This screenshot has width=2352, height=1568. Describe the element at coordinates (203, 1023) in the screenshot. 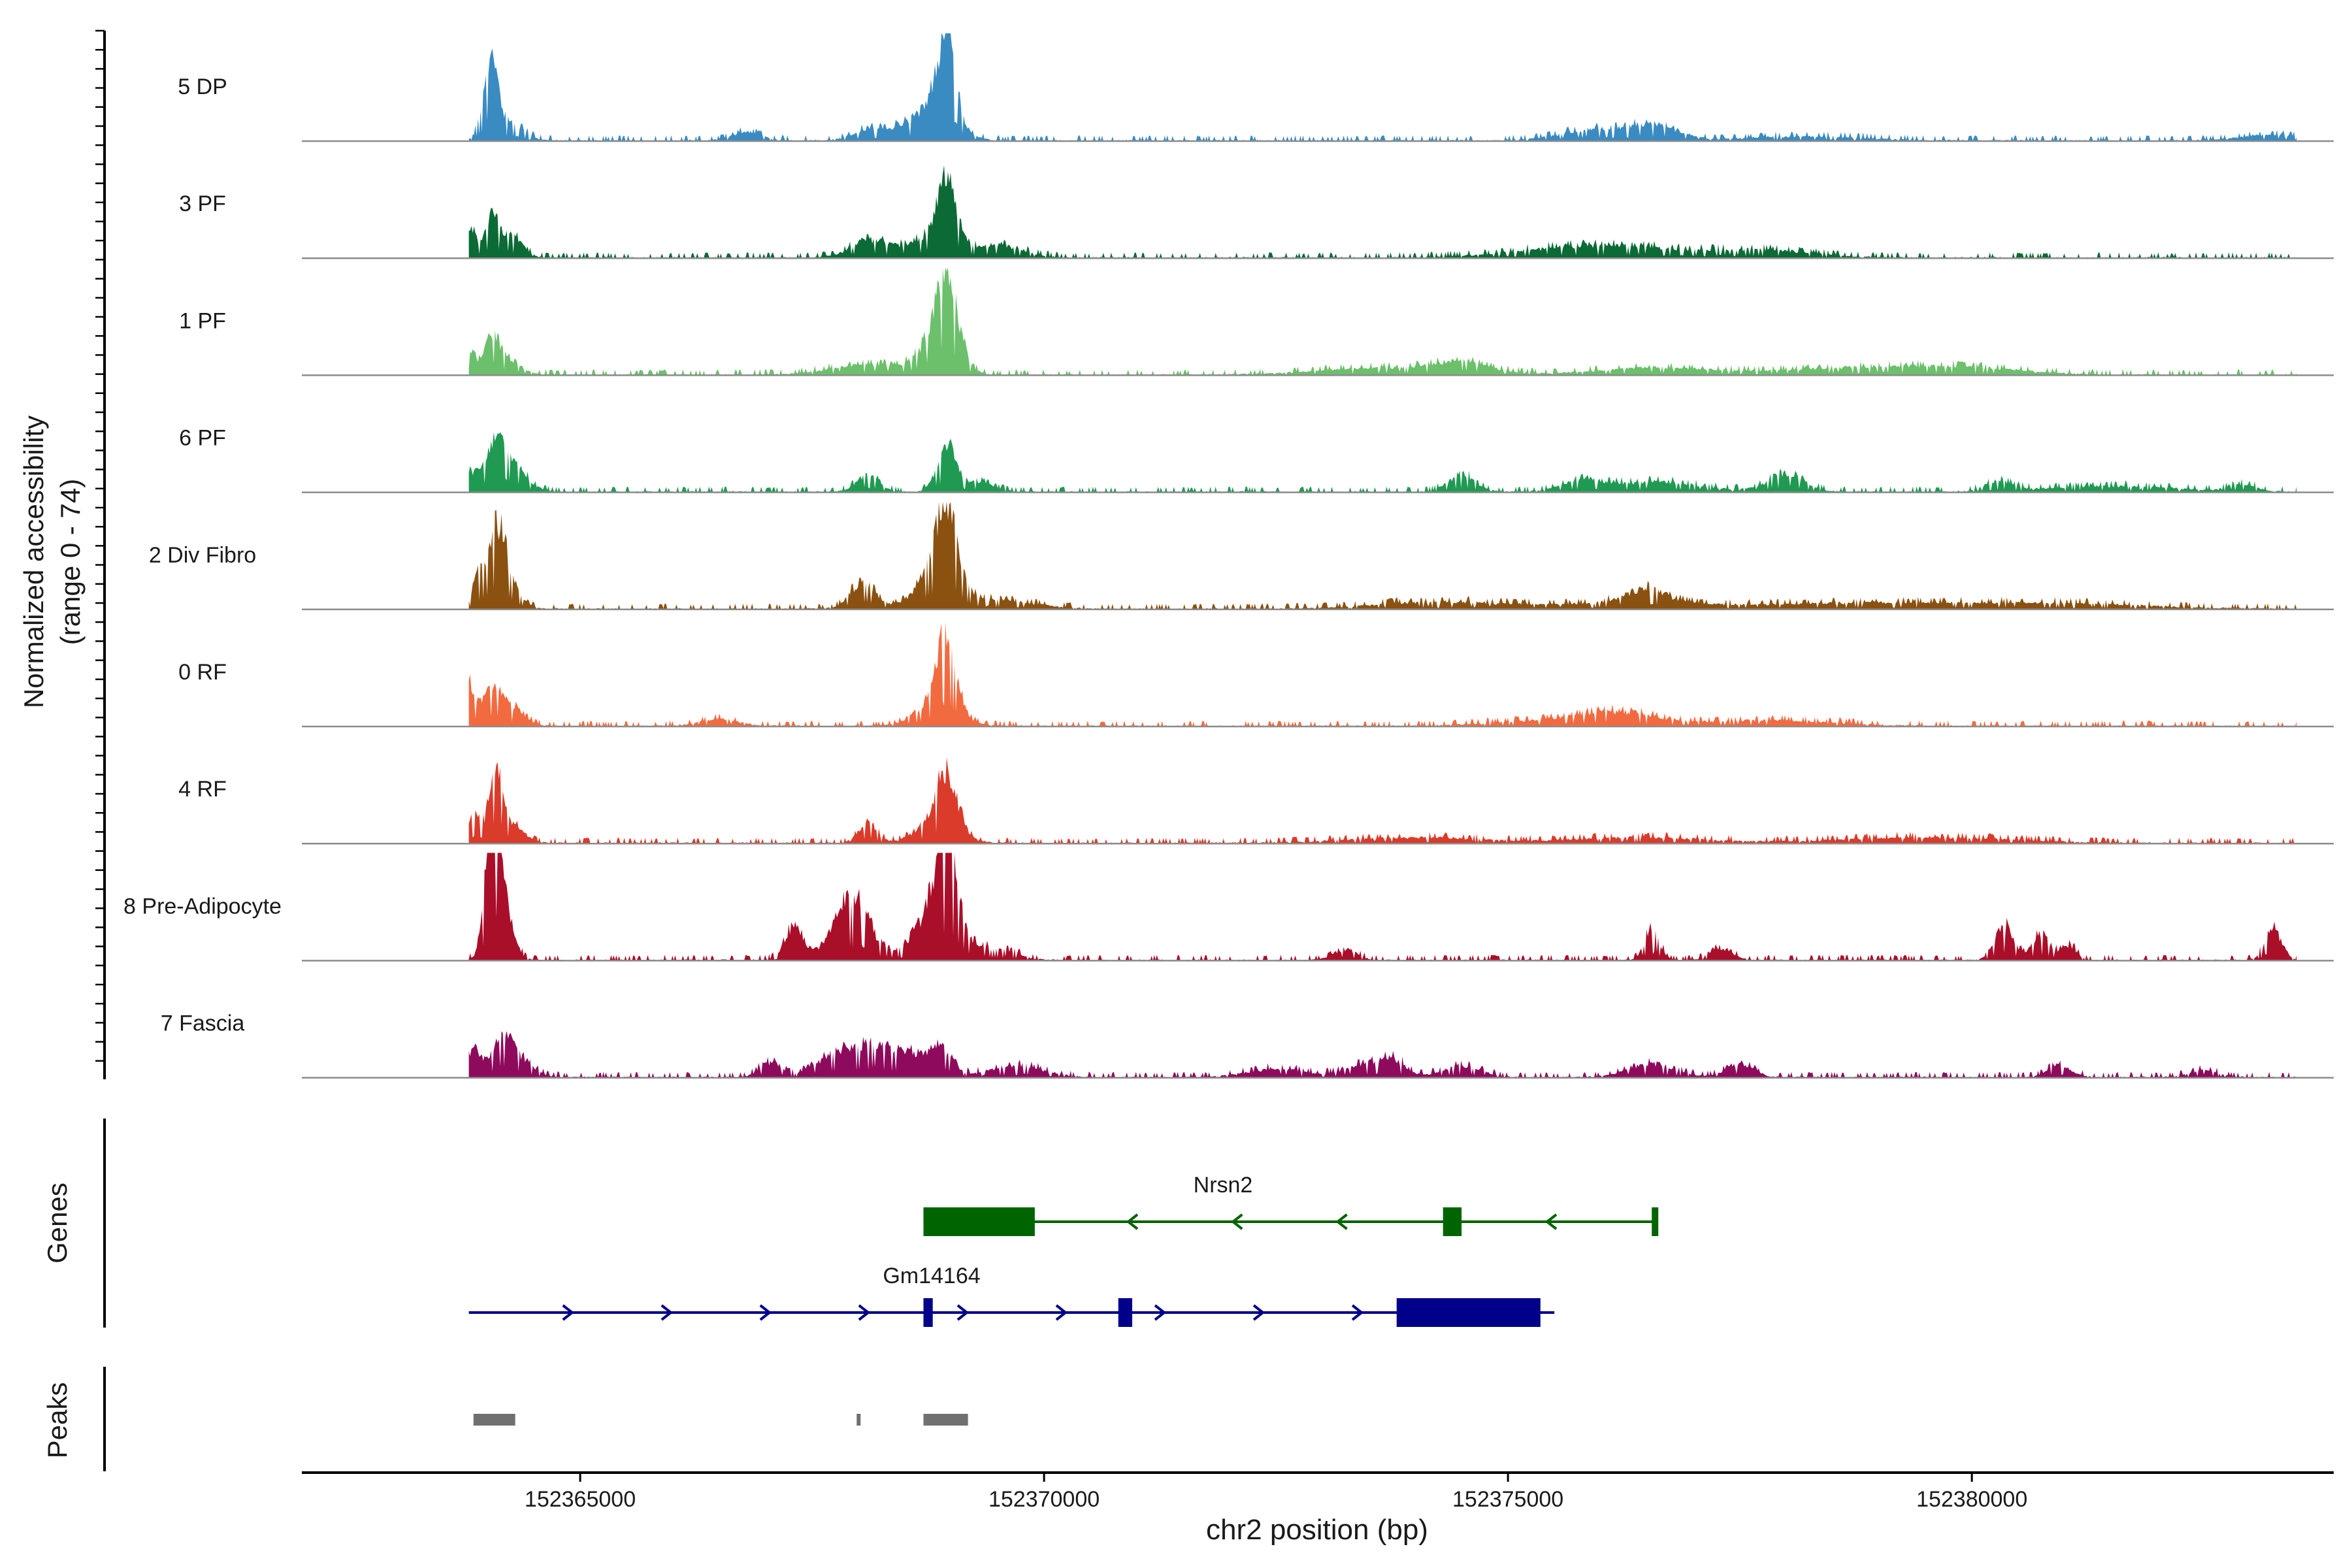

I see `track-label: 7 Fascia` at that location.